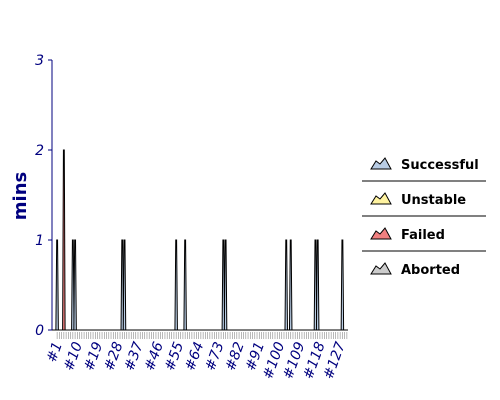  What do you see at coordinates (39, 61) in the screenshot?
I see `y-tick-label: 3` at bounding box center [39, 61].